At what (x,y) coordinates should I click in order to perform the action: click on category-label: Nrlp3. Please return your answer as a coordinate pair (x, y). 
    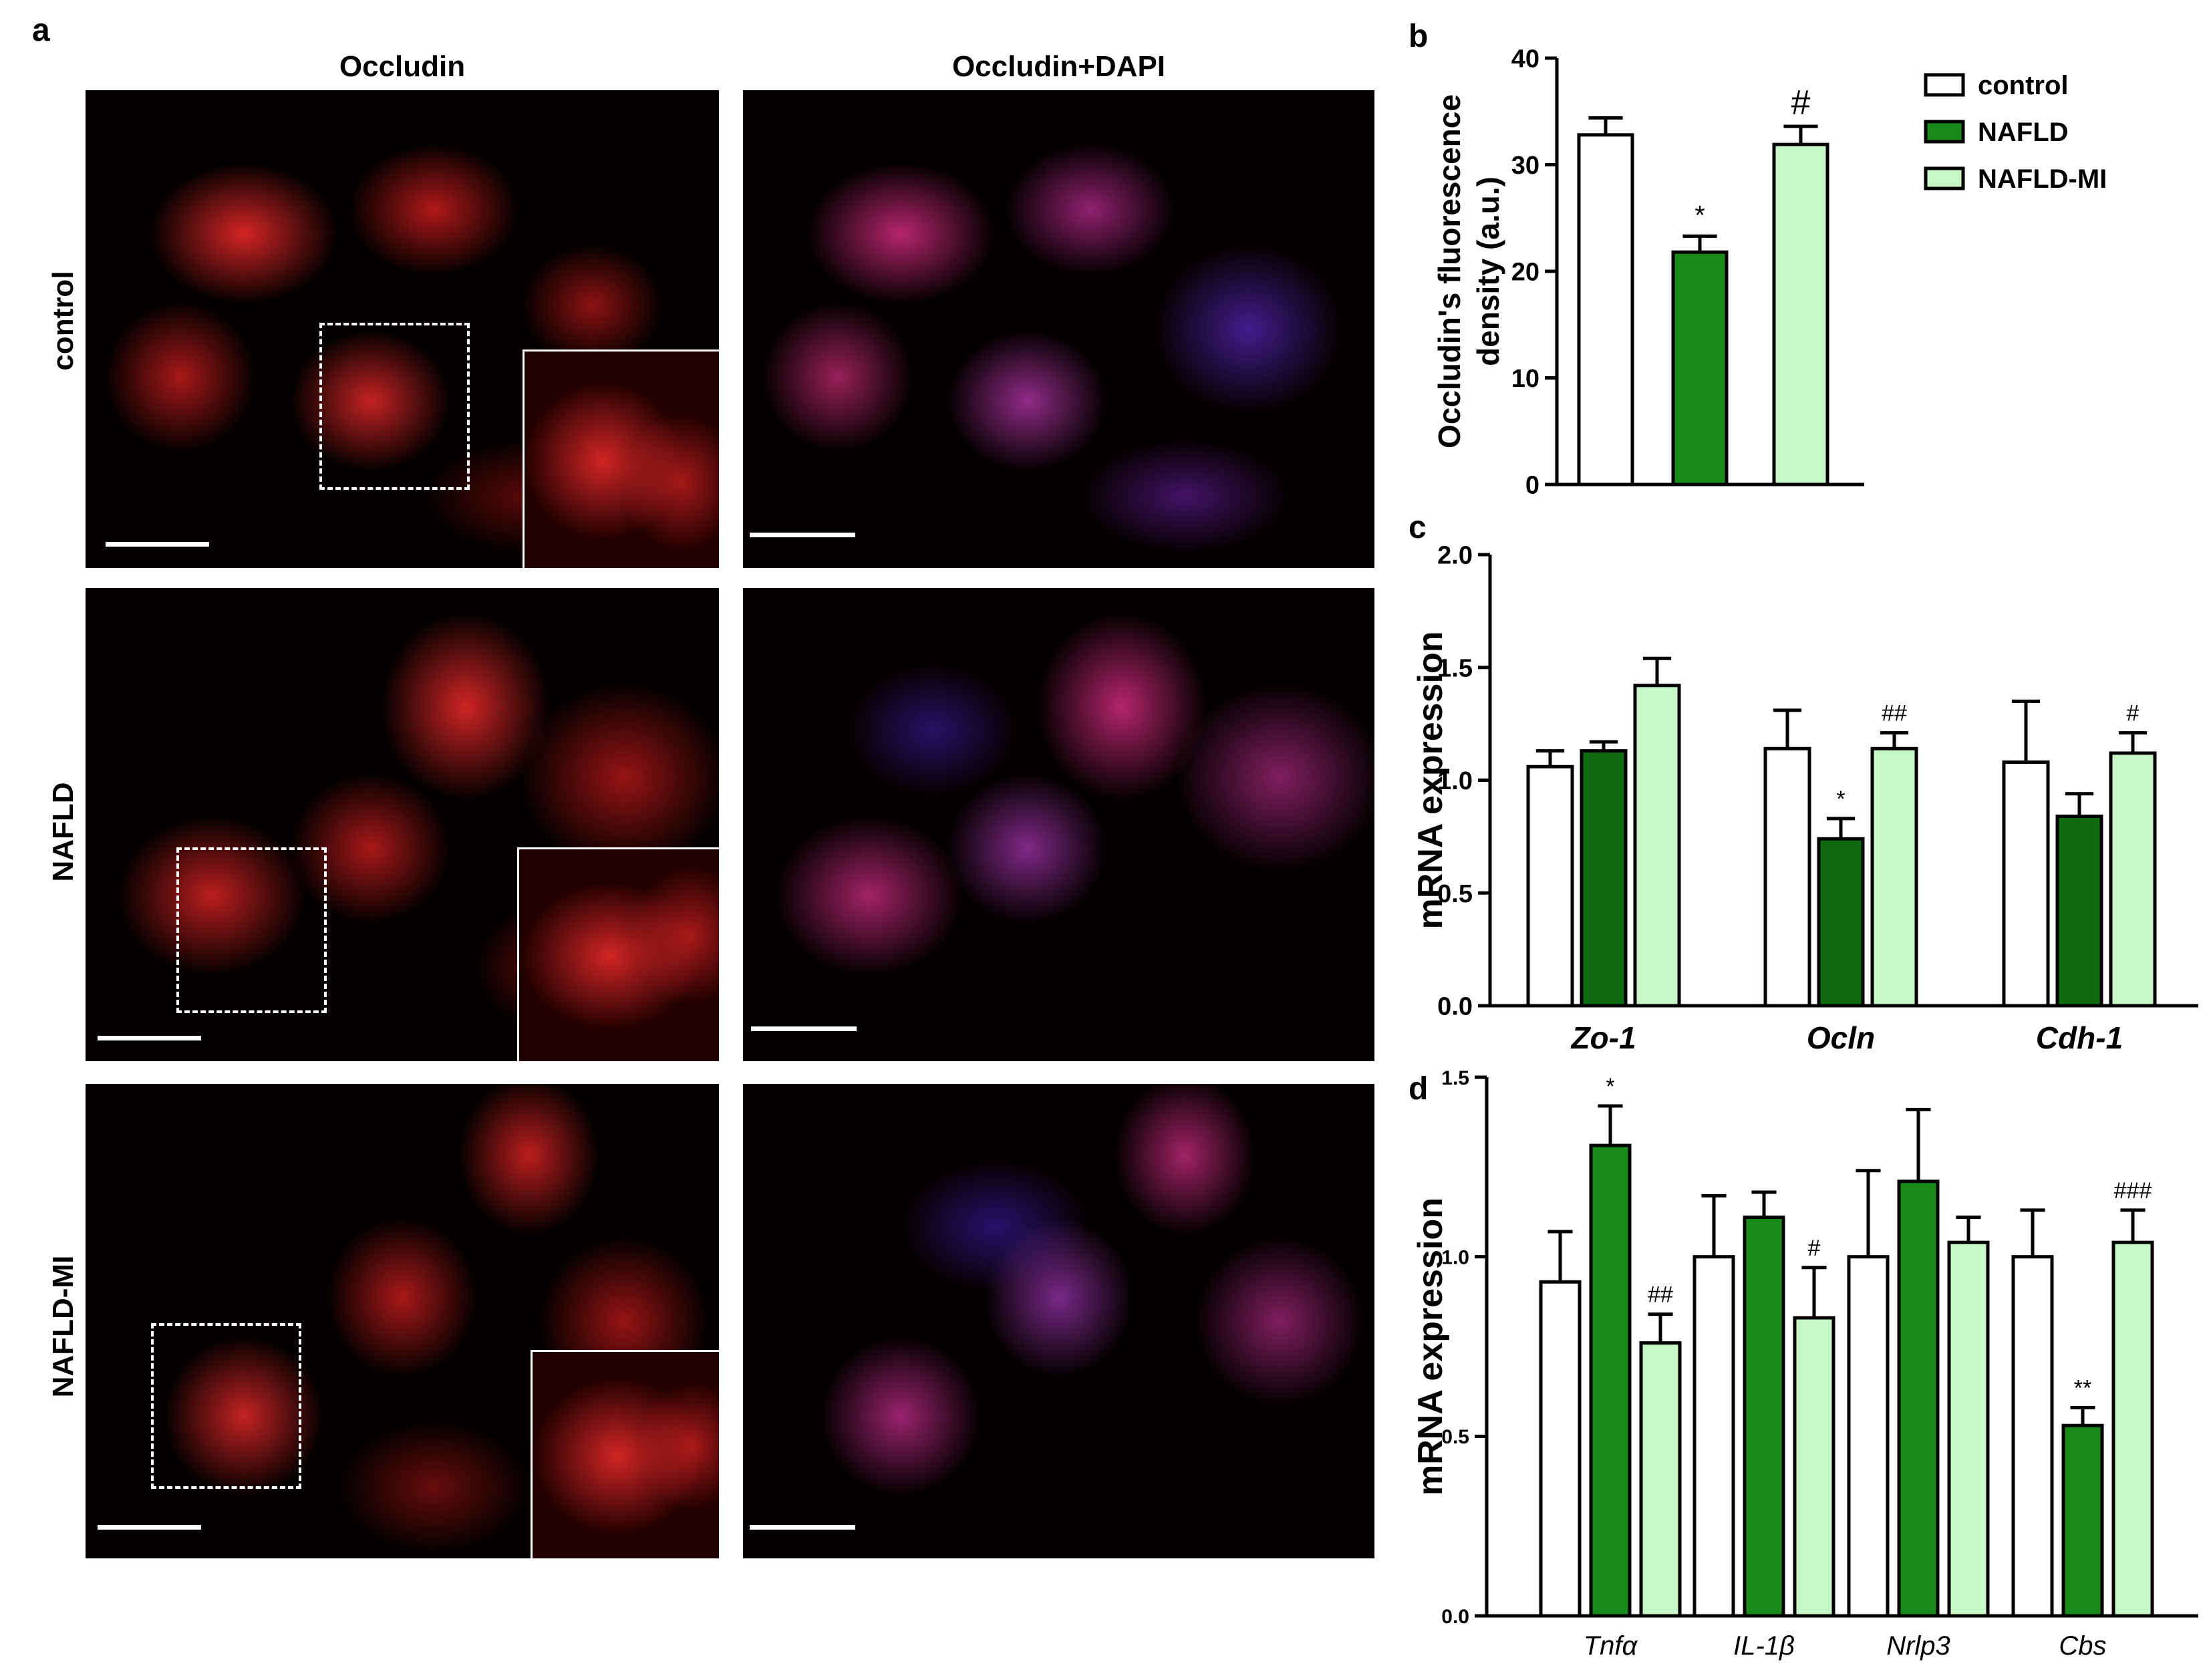
    Looking at the image, I should click on (1918, 1646).